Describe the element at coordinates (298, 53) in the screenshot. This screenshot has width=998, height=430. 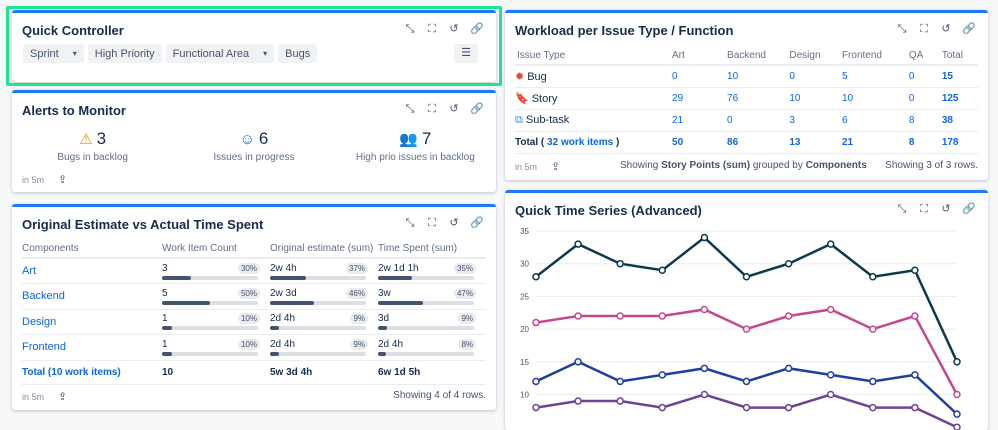
I see `filter-chip: Bugs` at that location.